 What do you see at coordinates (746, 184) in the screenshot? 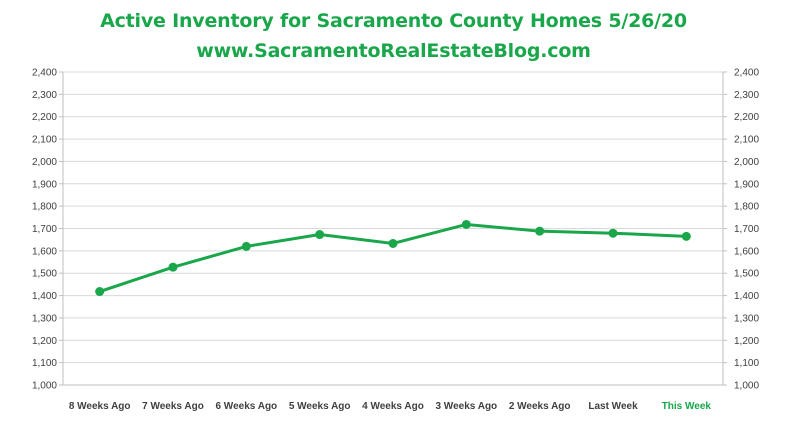
I see `y-tick-label-right: 1,900` at bounding box center [746, 184].